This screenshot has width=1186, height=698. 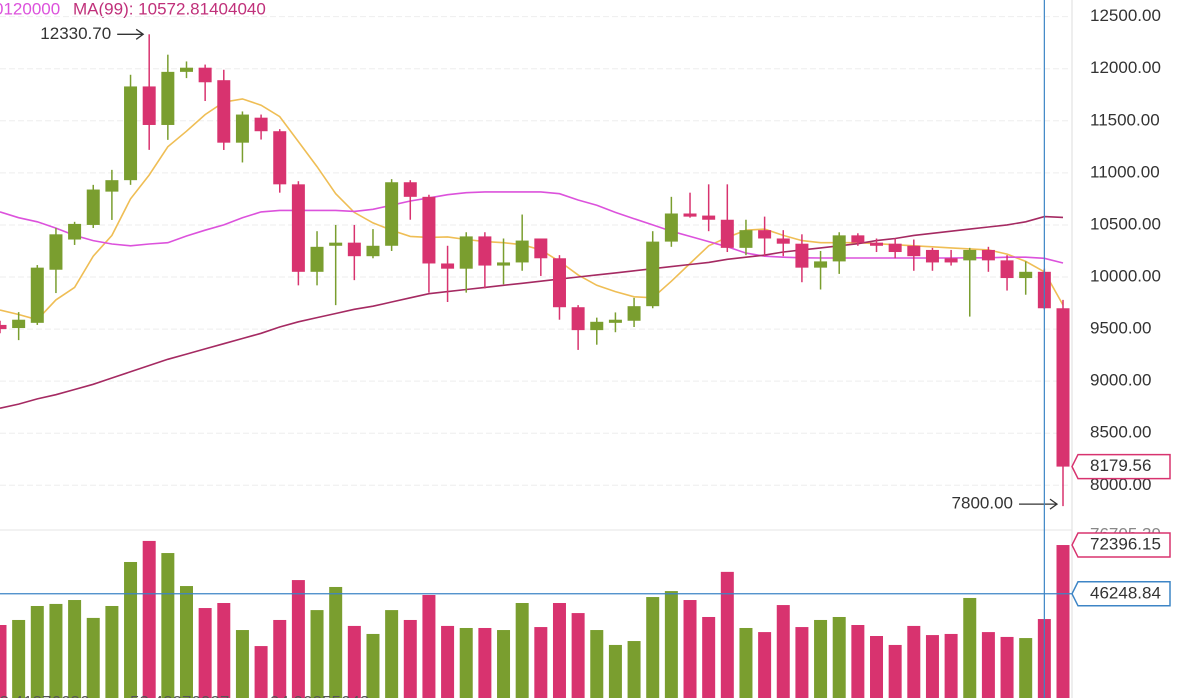 I want to click on volume-ma-label: 53.48270027, so click(x=179, y=695).